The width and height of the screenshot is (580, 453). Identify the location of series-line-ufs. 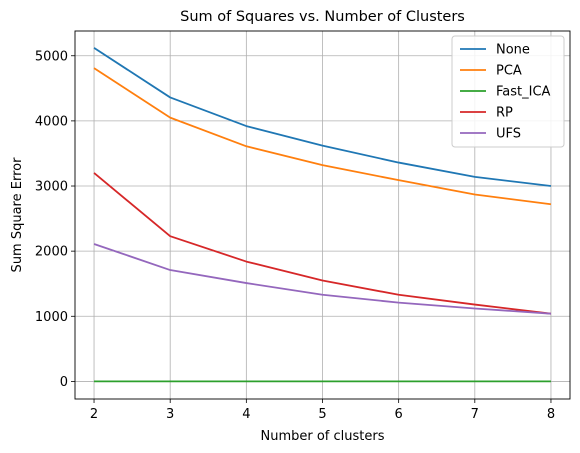
(322, 279).